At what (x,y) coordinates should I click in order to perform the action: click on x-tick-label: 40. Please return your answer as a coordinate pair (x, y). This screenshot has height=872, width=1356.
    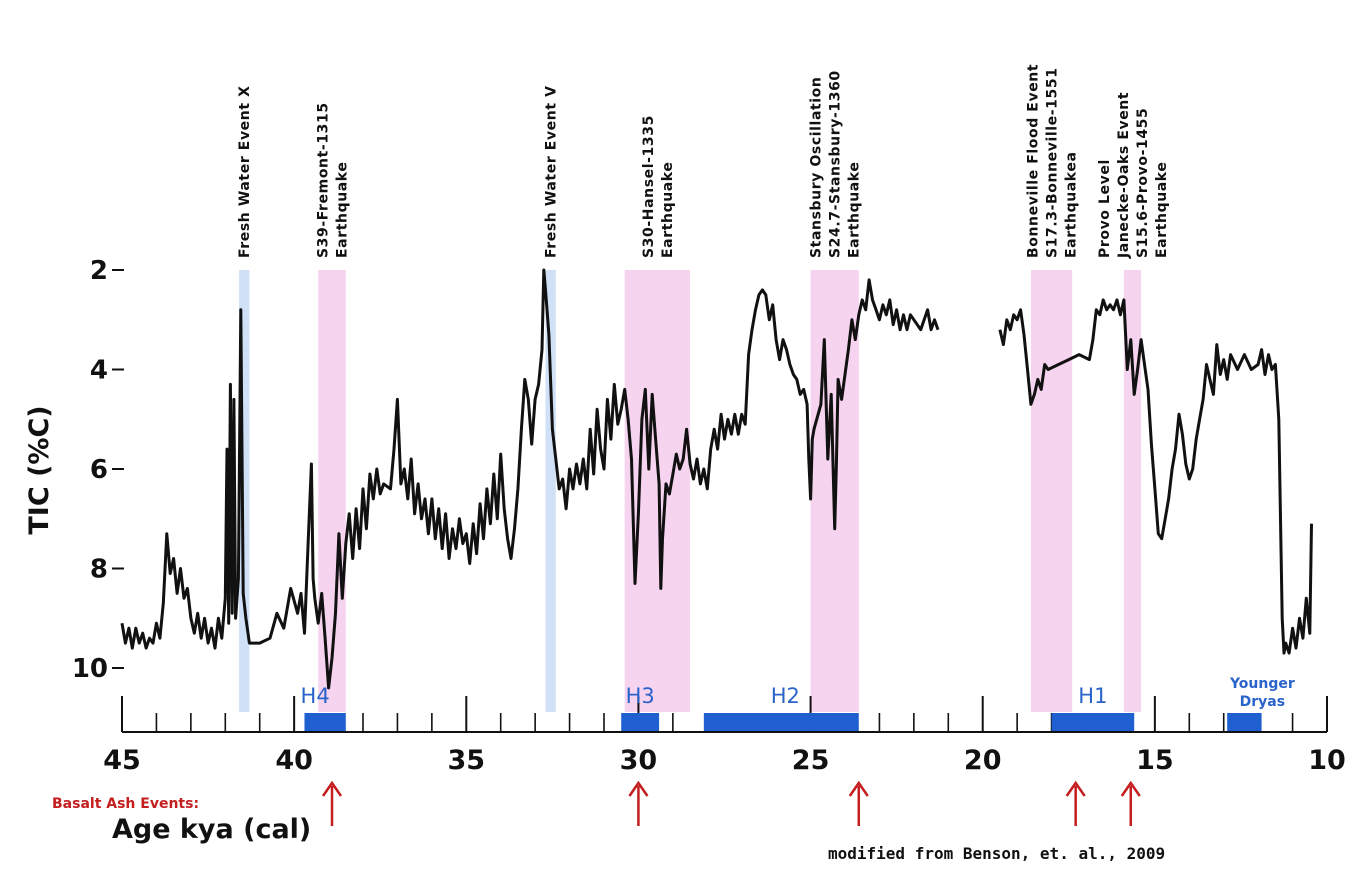
    Looking at the image, I should click on (294, 760).